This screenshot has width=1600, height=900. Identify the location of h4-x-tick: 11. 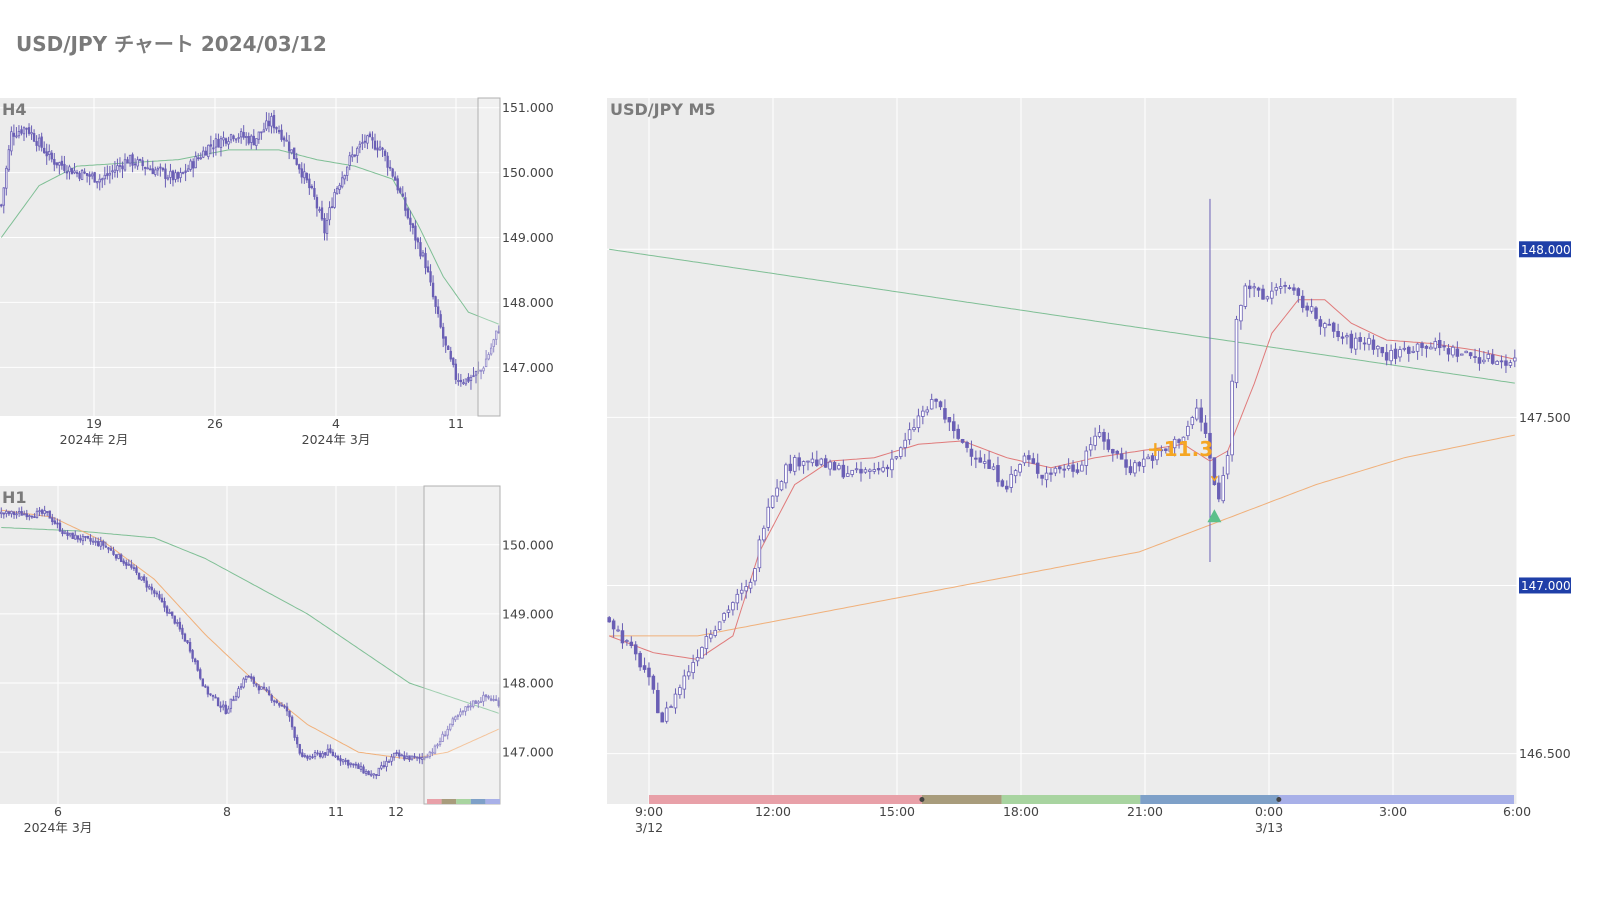
(456, 423).